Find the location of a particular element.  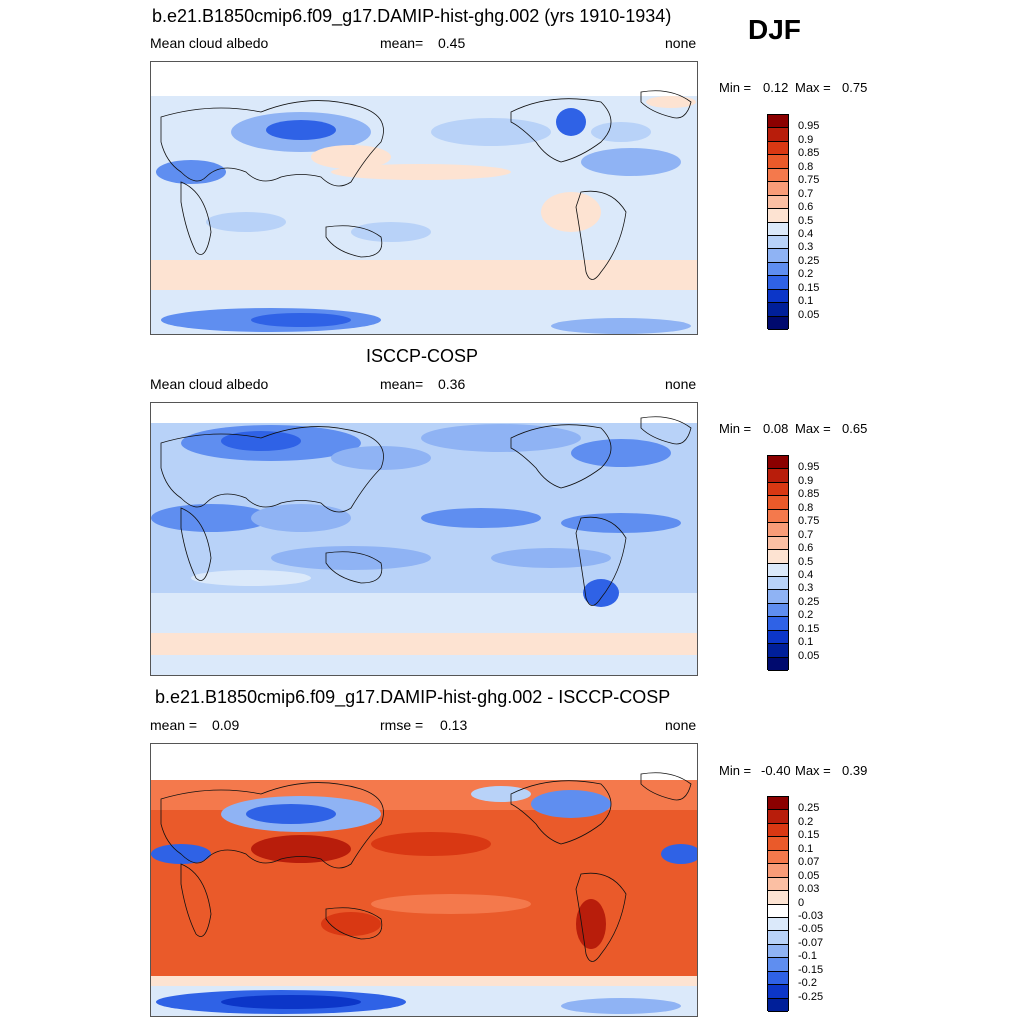

panel-1-max-label: Max = is located at coordinates (813, 87).